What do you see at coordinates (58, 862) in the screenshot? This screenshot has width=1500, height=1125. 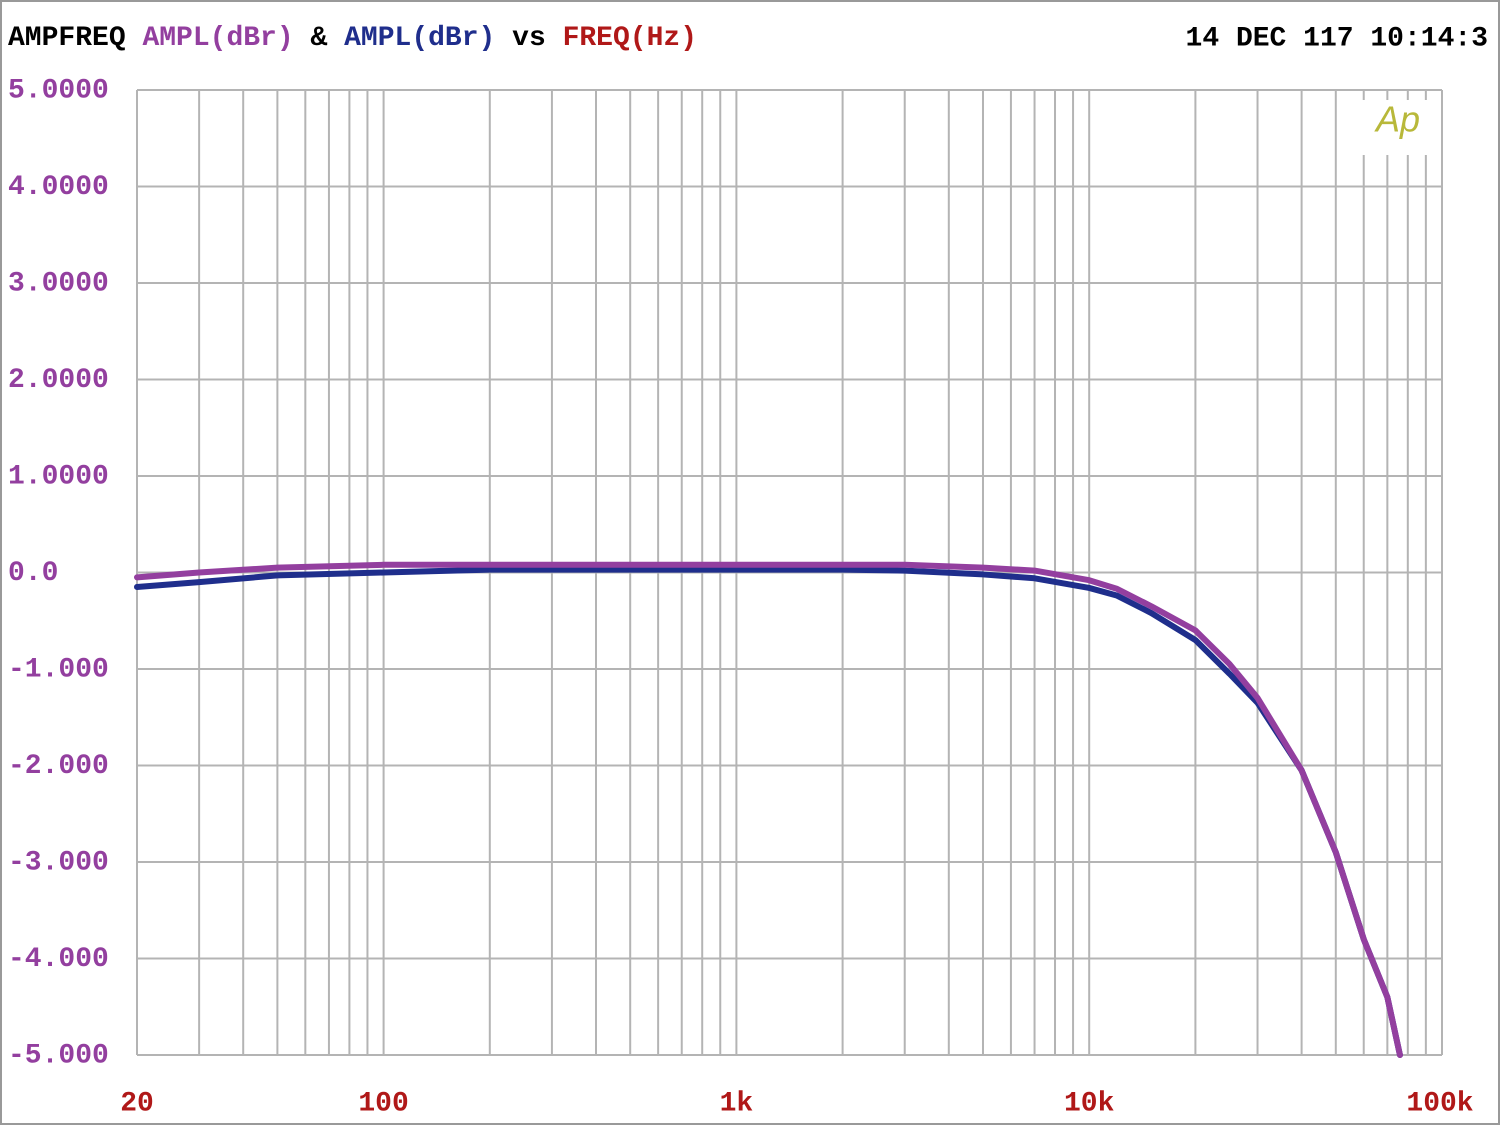 I see `y-tick-label: -3.000` at bounding box center [58, 862].